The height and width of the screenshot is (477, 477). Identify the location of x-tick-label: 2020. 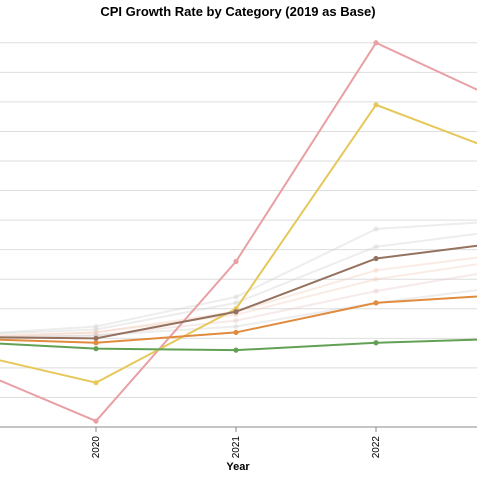
(96, 447).